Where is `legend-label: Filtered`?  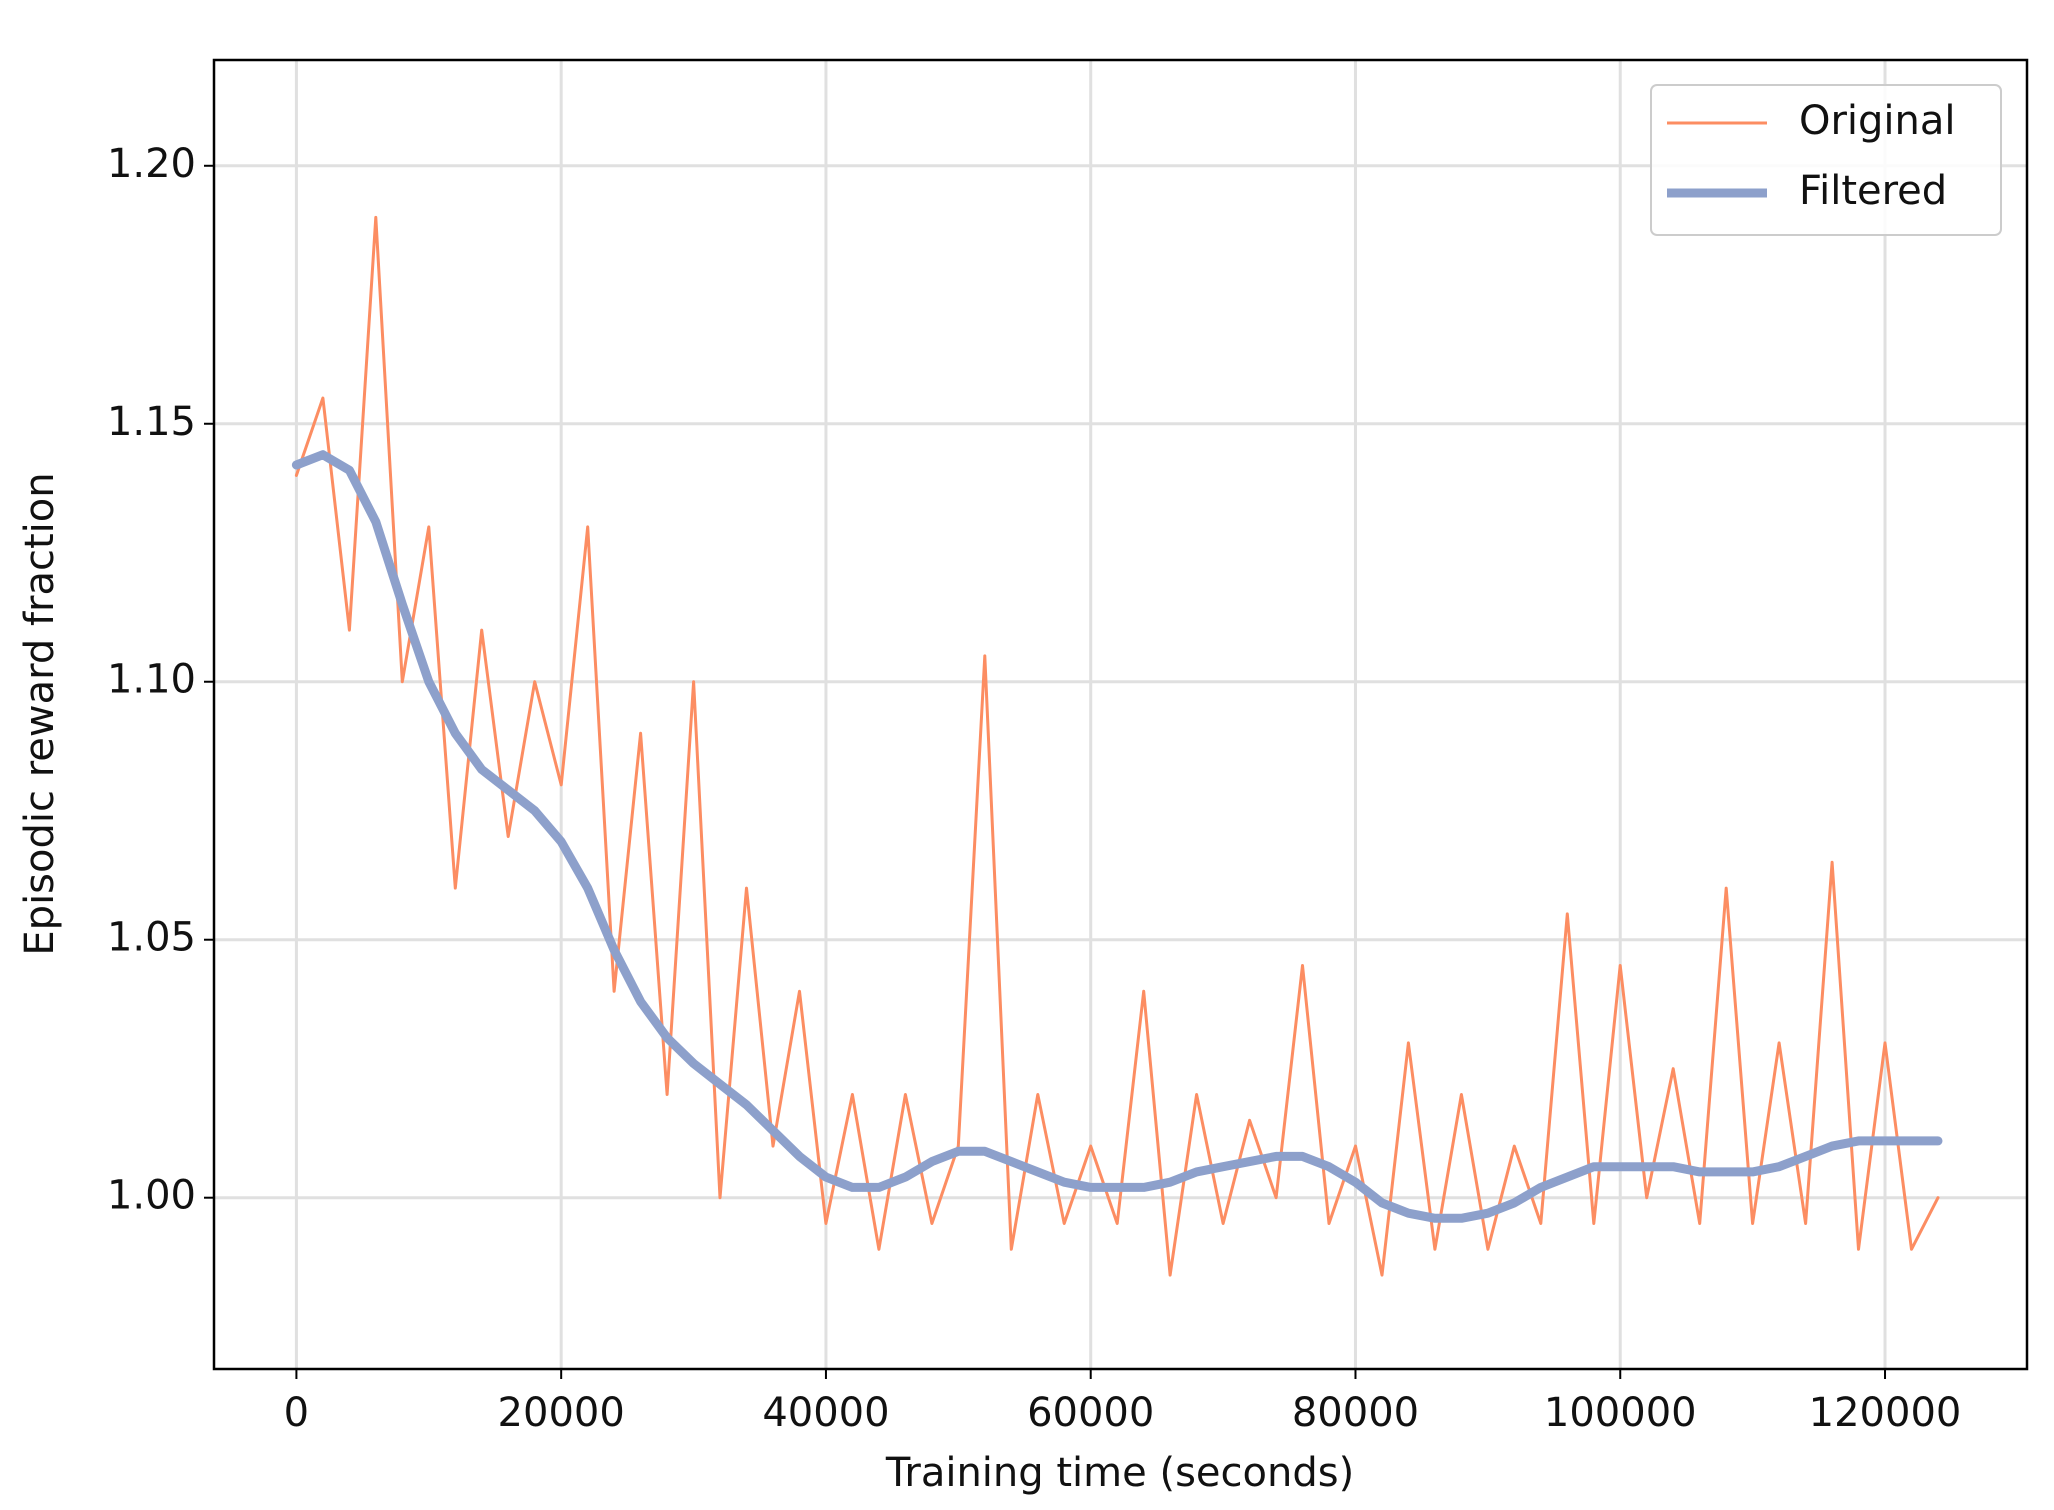 legend-label: Filtered is located at coordinates (1873, 191).